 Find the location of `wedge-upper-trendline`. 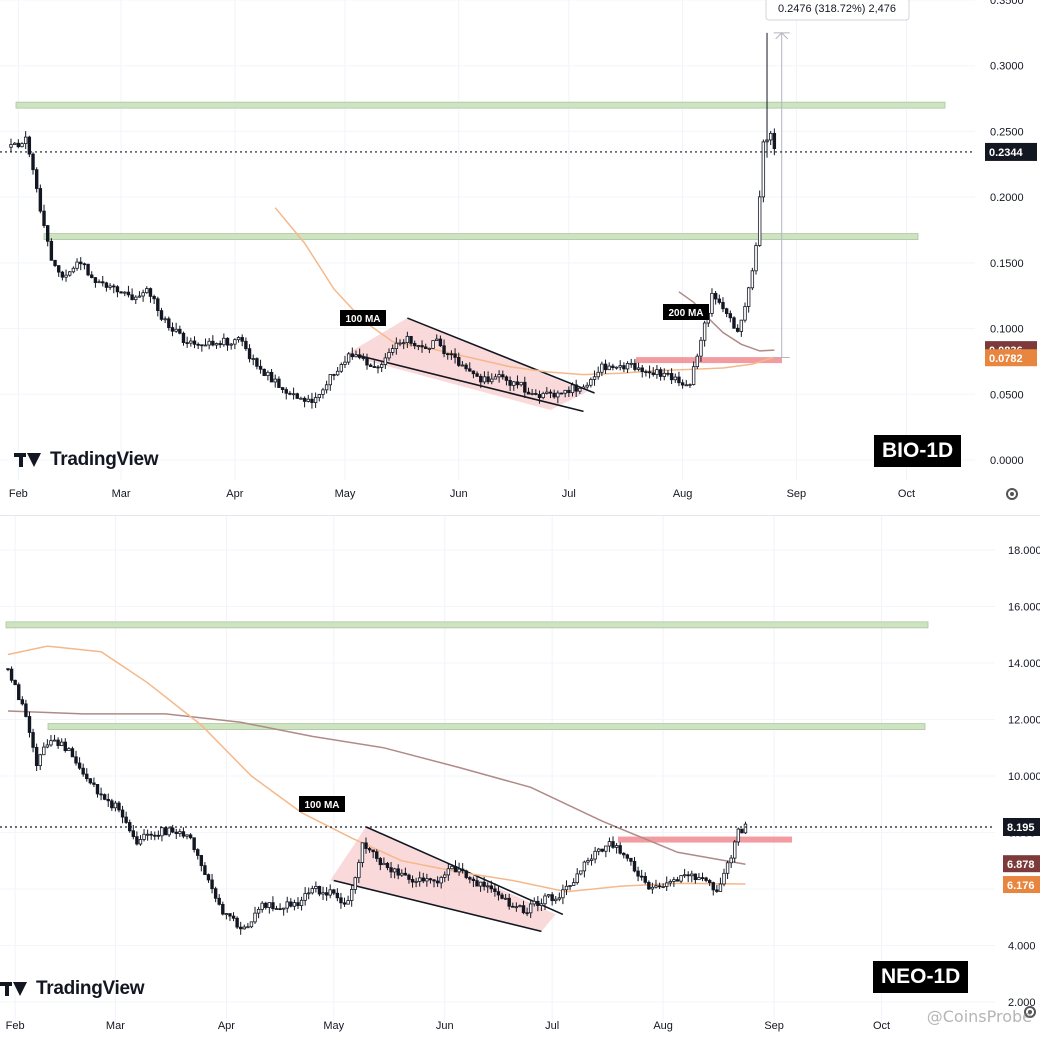

wedge-upper-trendline is located at coordinates (464, 871).